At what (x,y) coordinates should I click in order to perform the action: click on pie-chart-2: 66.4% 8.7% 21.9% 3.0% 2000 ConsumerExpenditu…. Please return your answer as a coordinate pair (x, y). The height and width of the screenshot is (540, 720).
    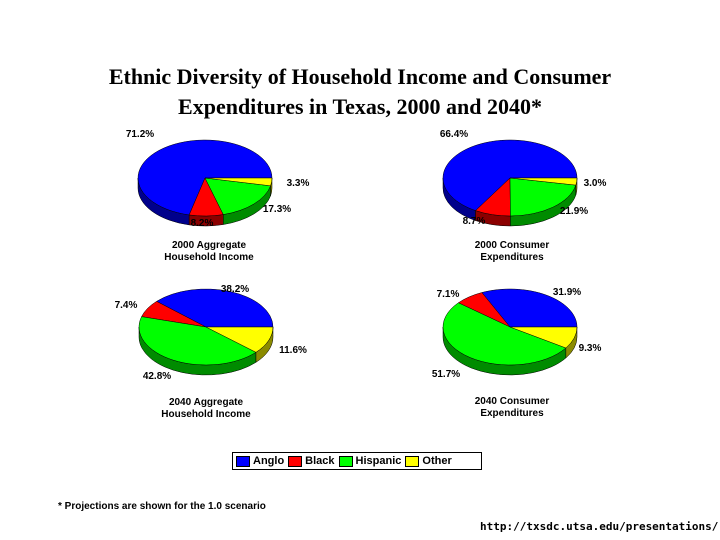
    Looking at the image, I should click on (523, 196).